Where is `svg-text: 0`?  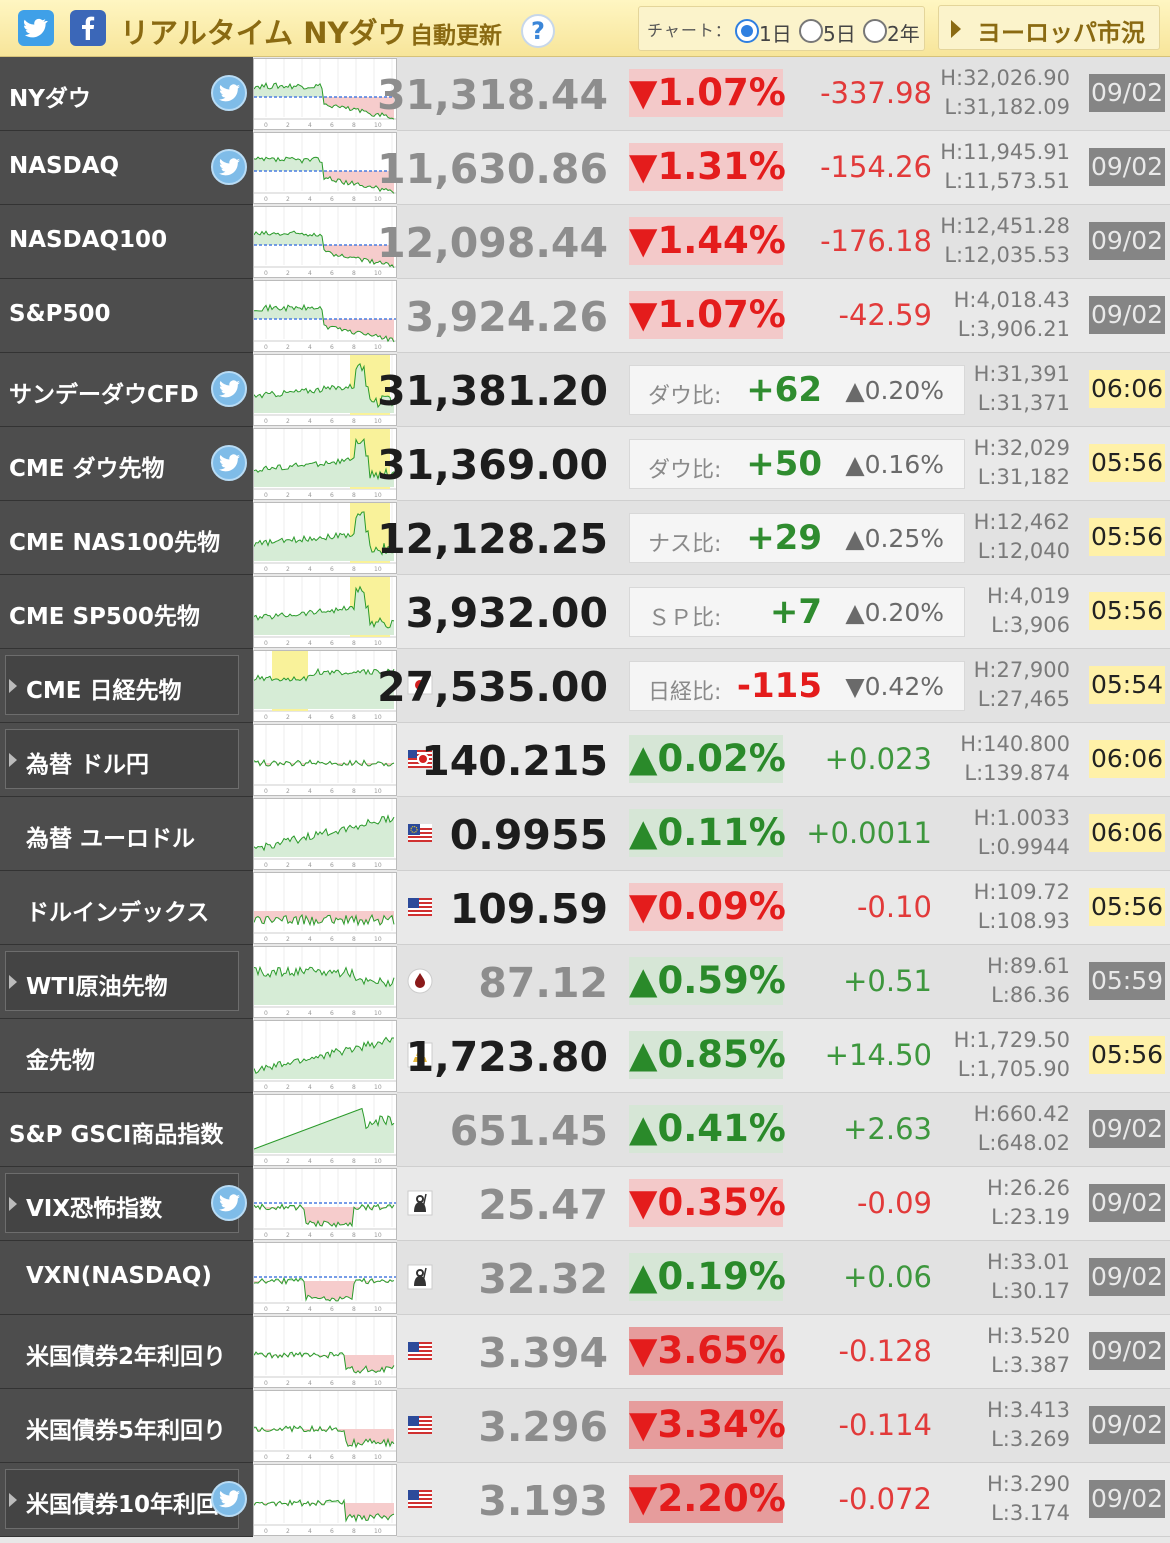 svg-text: 0 is located at coordinates (266, 1161).